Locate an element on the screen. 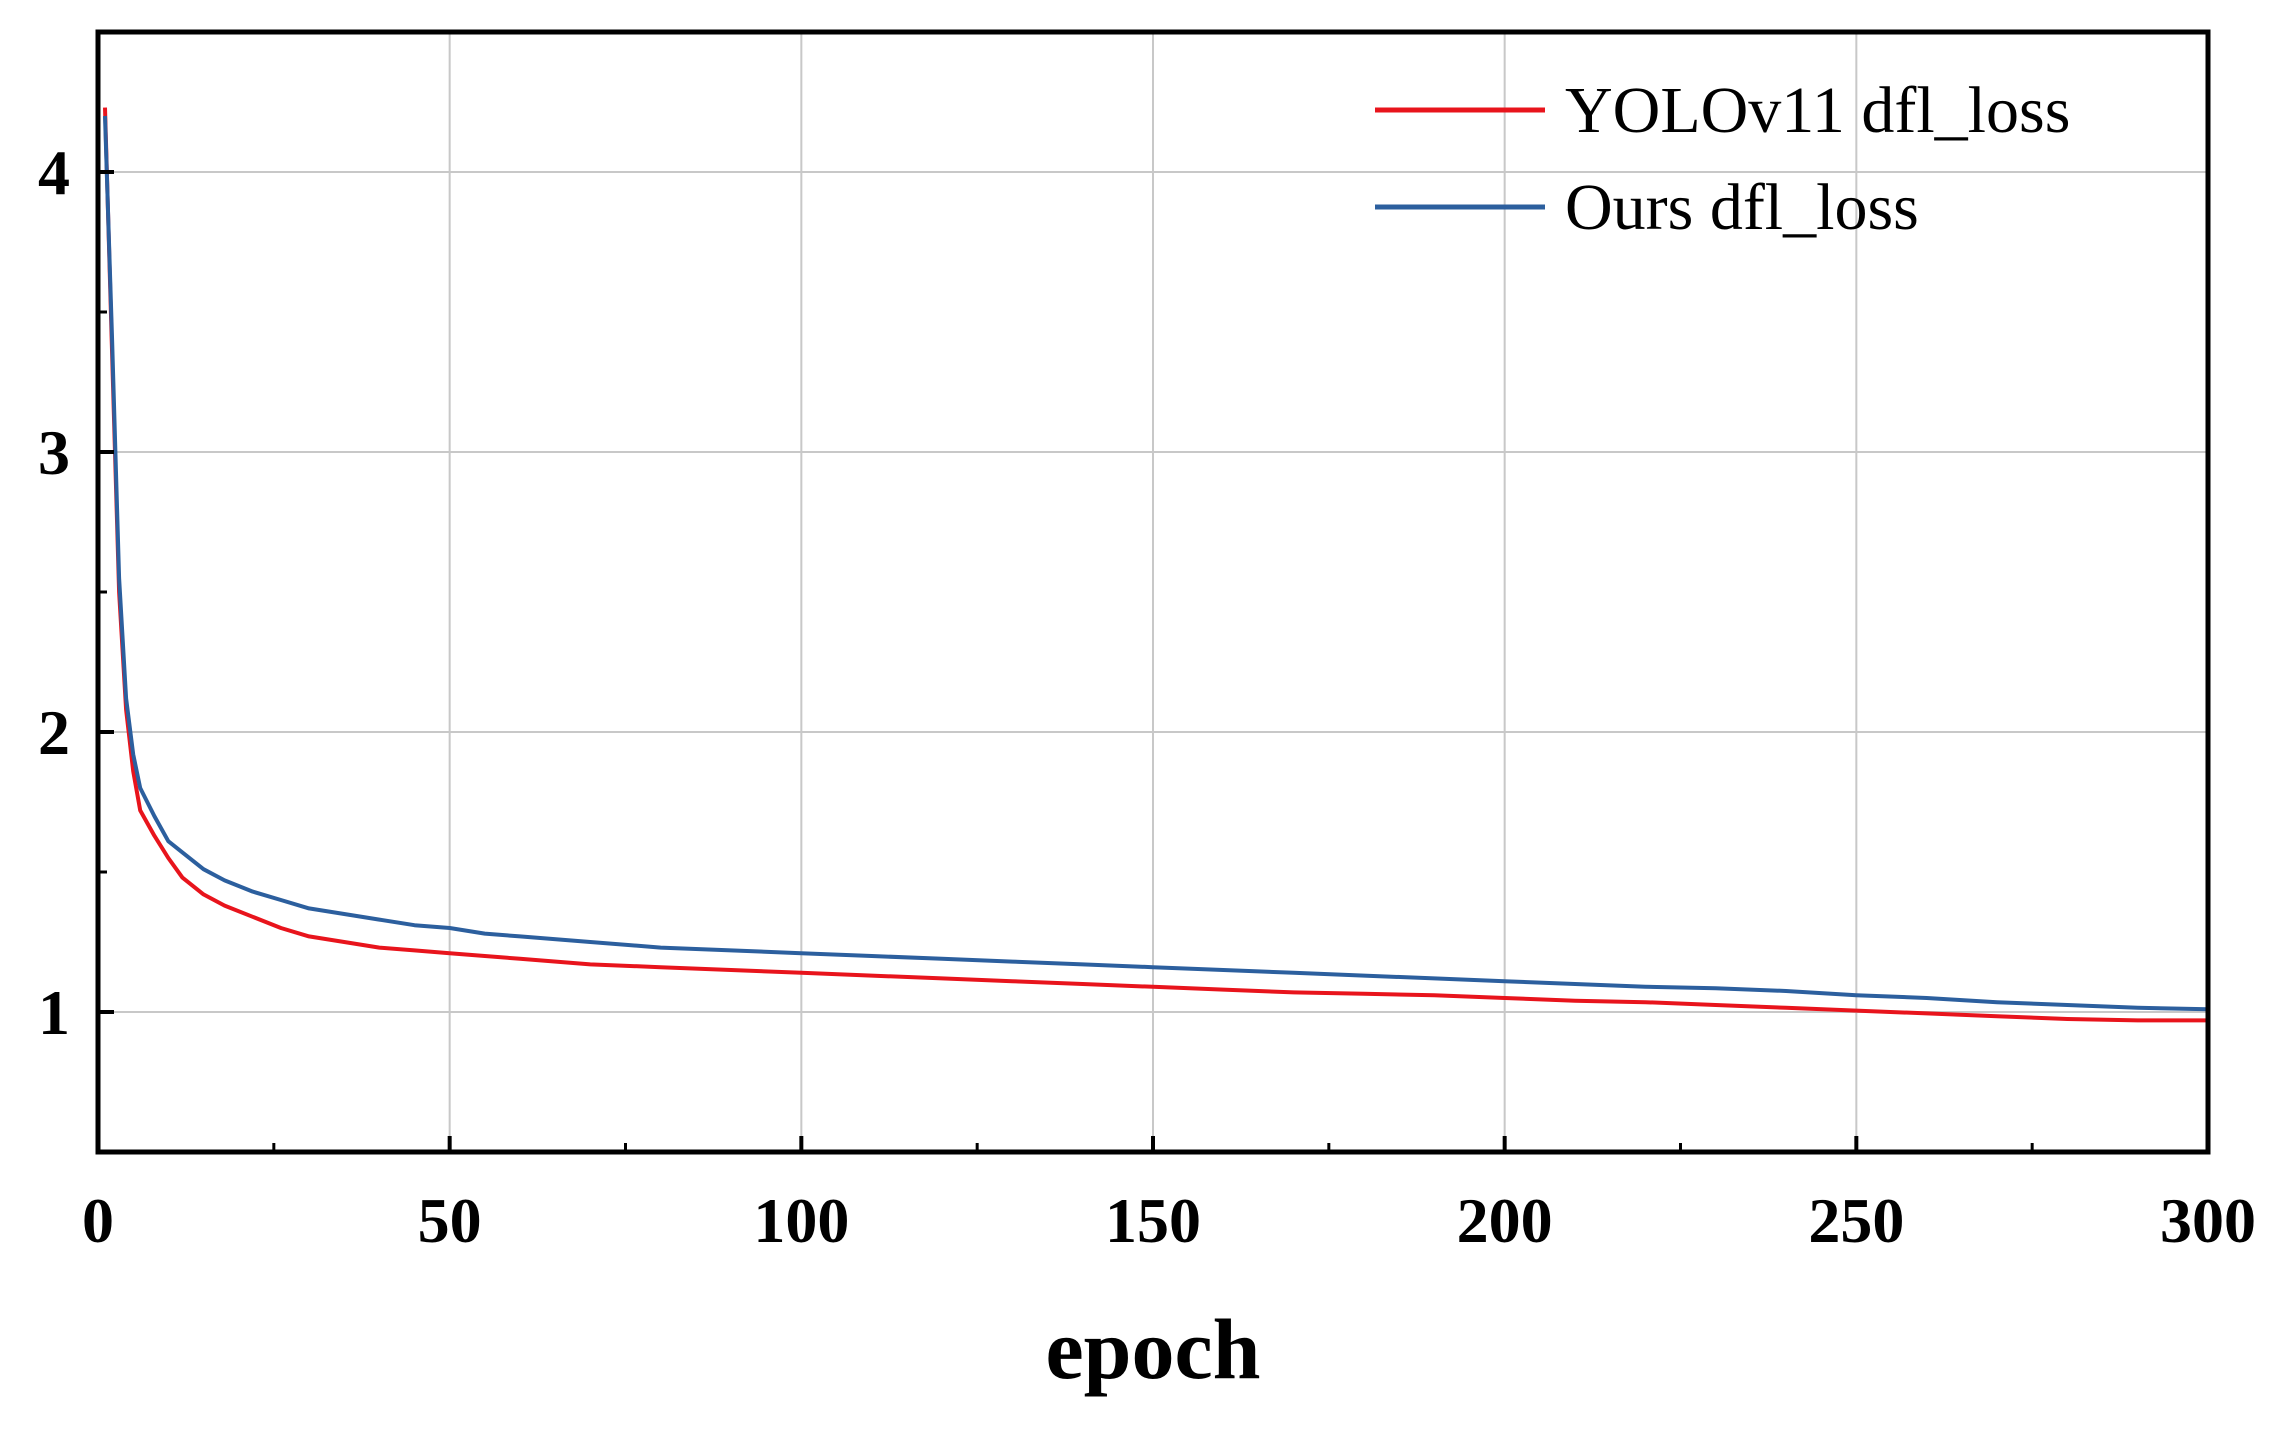 Image resolution: width=2288 pixels, height=1437 pixels. x-tick-label: 50 is located at coordinates (450, 1220).